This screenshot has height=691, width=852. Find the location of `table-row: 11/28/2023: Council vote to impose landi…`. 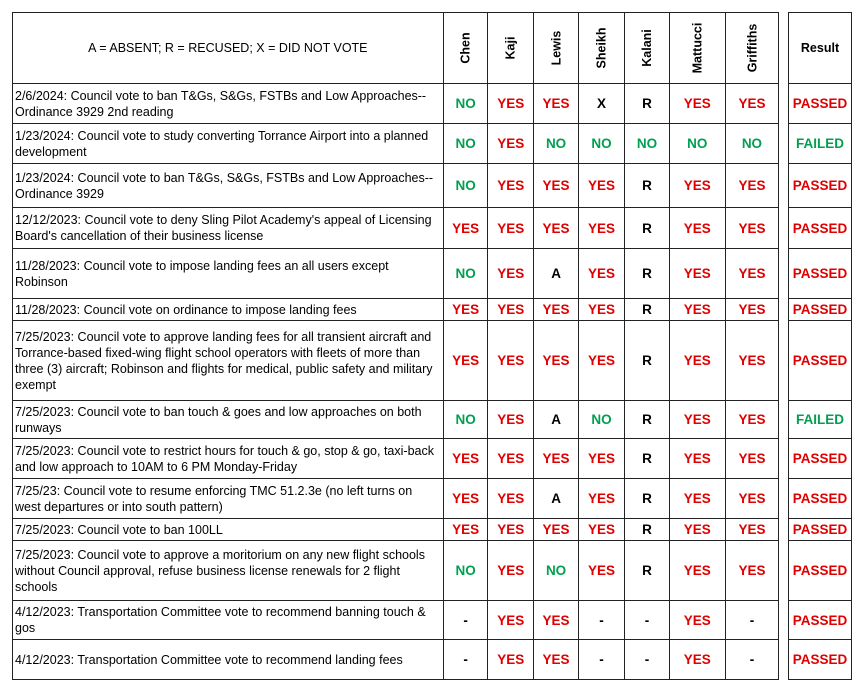

table-row: 11/28/2023: Council vote to impose landi… is located at coordinates (432, 273).